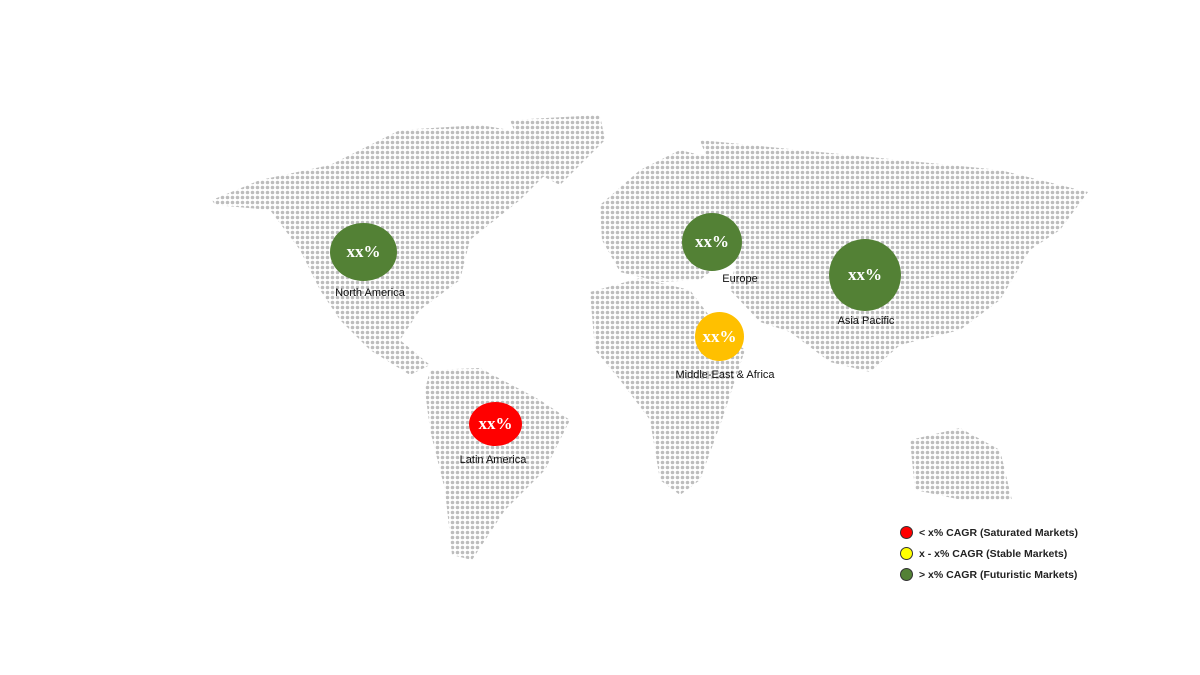  Describe the element at coordinates (866, 321) in the screenshot. I see `label-asia-pacific: Asia Pacific` at that location.